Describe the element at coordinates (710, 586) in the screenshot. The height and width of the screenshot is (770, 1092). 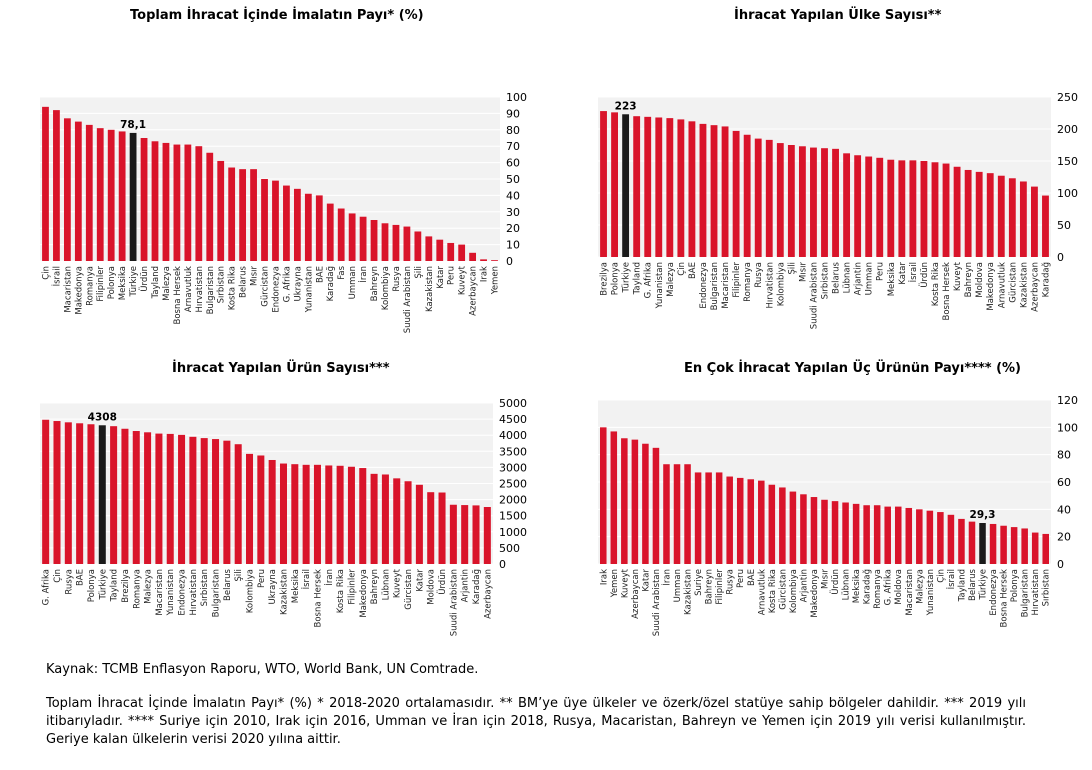
I see `x-tick-label: Bahreyn` at that location.